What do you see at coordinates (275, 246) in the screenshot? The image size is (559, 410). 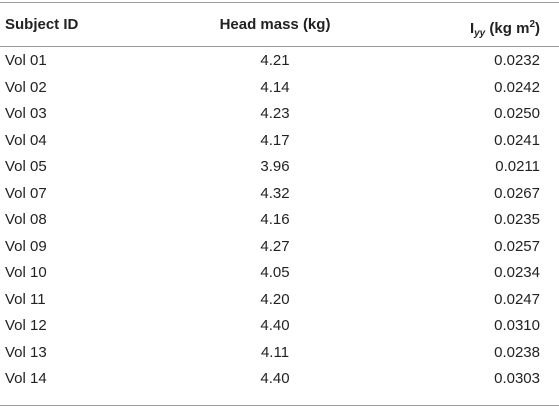 I see `cell-head-mass: 4.27` at bounding box center [275, 246].